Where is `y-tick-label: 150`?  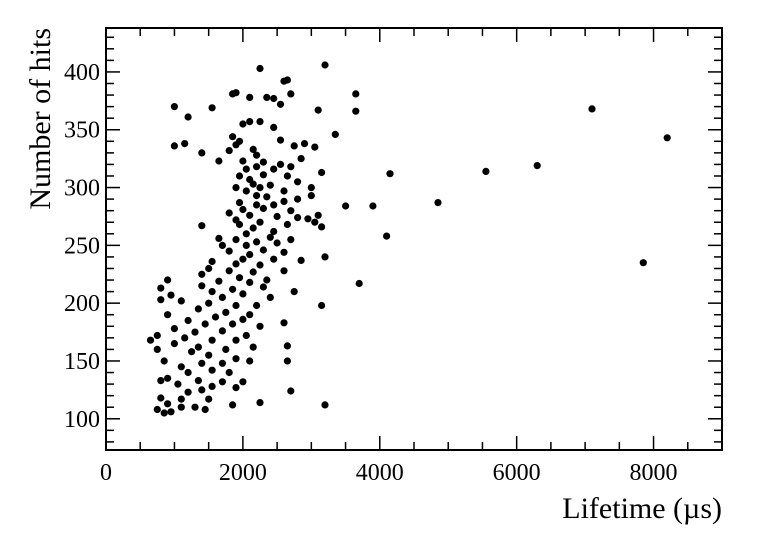
y-tick-label: 150 is located at coordinates (82, 362).